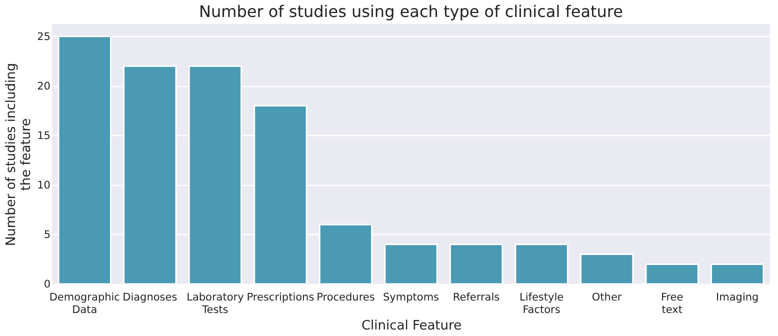  I want to click on x-tick-label: Prescriptions, so click(280, 298).